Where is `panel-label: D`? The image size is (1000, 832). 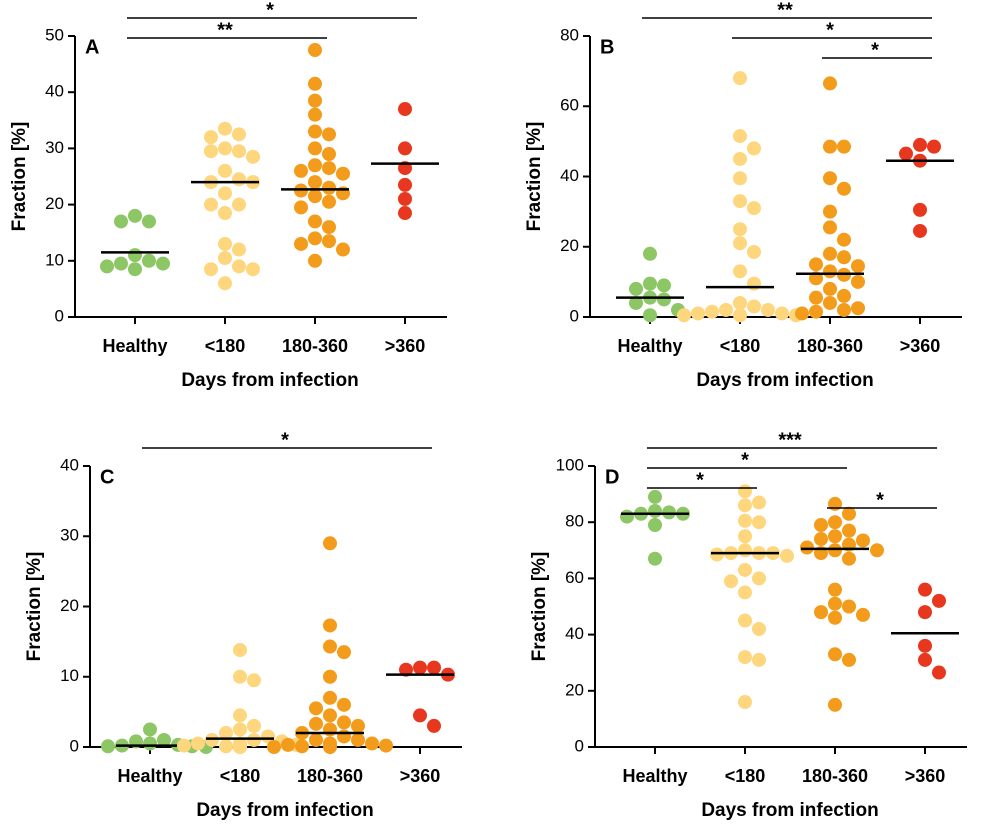
panel-label: D is located at coordinates (612, 477).